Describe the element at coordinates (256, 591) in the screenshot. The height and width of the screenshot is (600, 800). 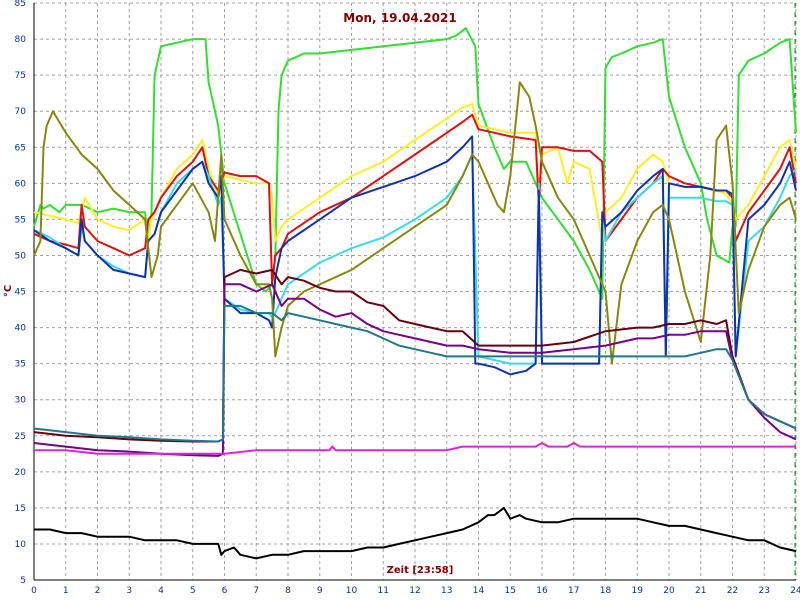
I see `x-tick-label: 7` at that location.